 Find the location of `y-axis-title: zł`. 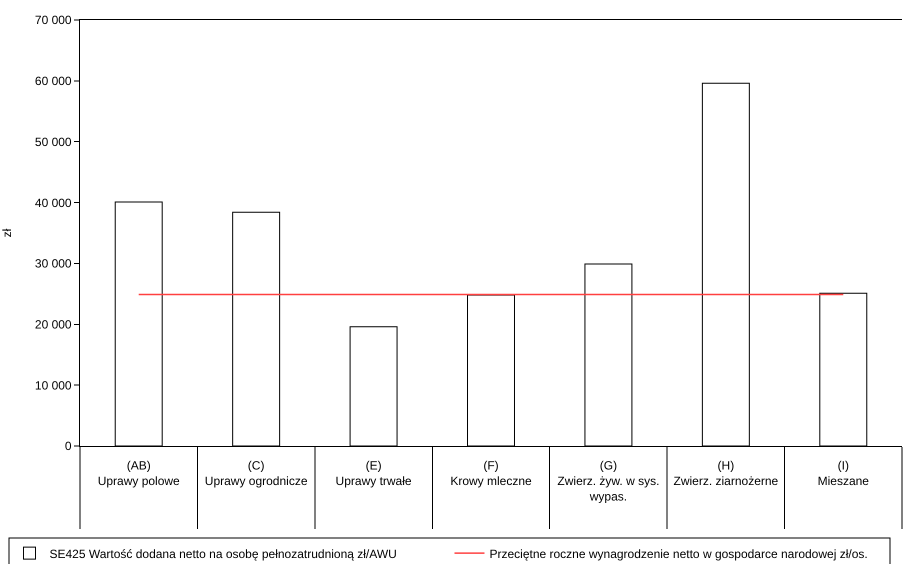

y-axis-title: zł is located at coordinates (7, 233).